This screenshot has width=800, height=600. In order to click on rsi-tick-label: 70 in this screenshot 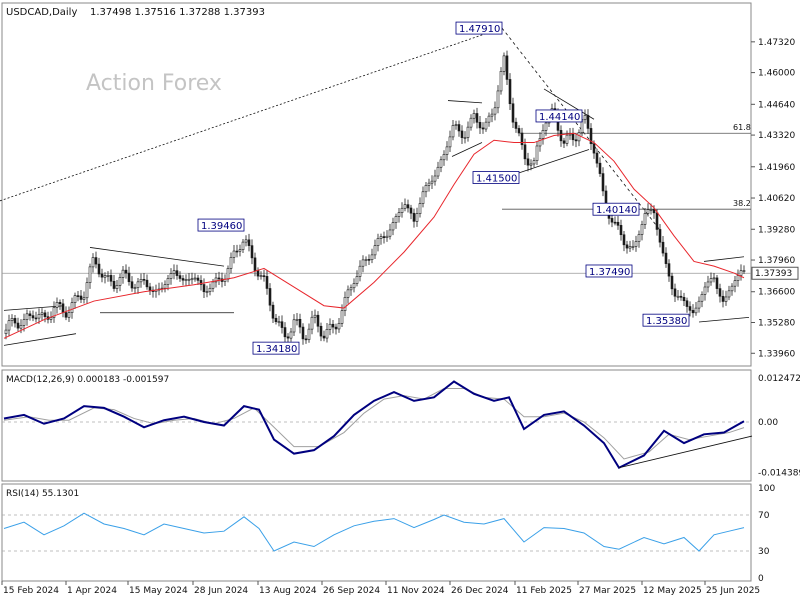, I will do `click(764, 516)`.